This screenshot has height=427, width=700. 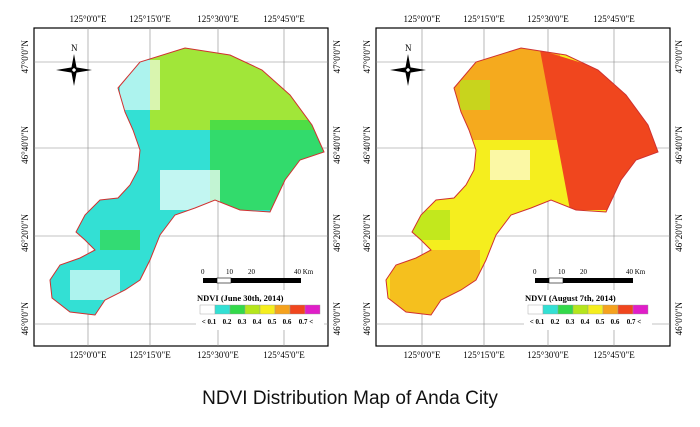 I want to click on legend-swatches-june, so click(x=260, y=309).